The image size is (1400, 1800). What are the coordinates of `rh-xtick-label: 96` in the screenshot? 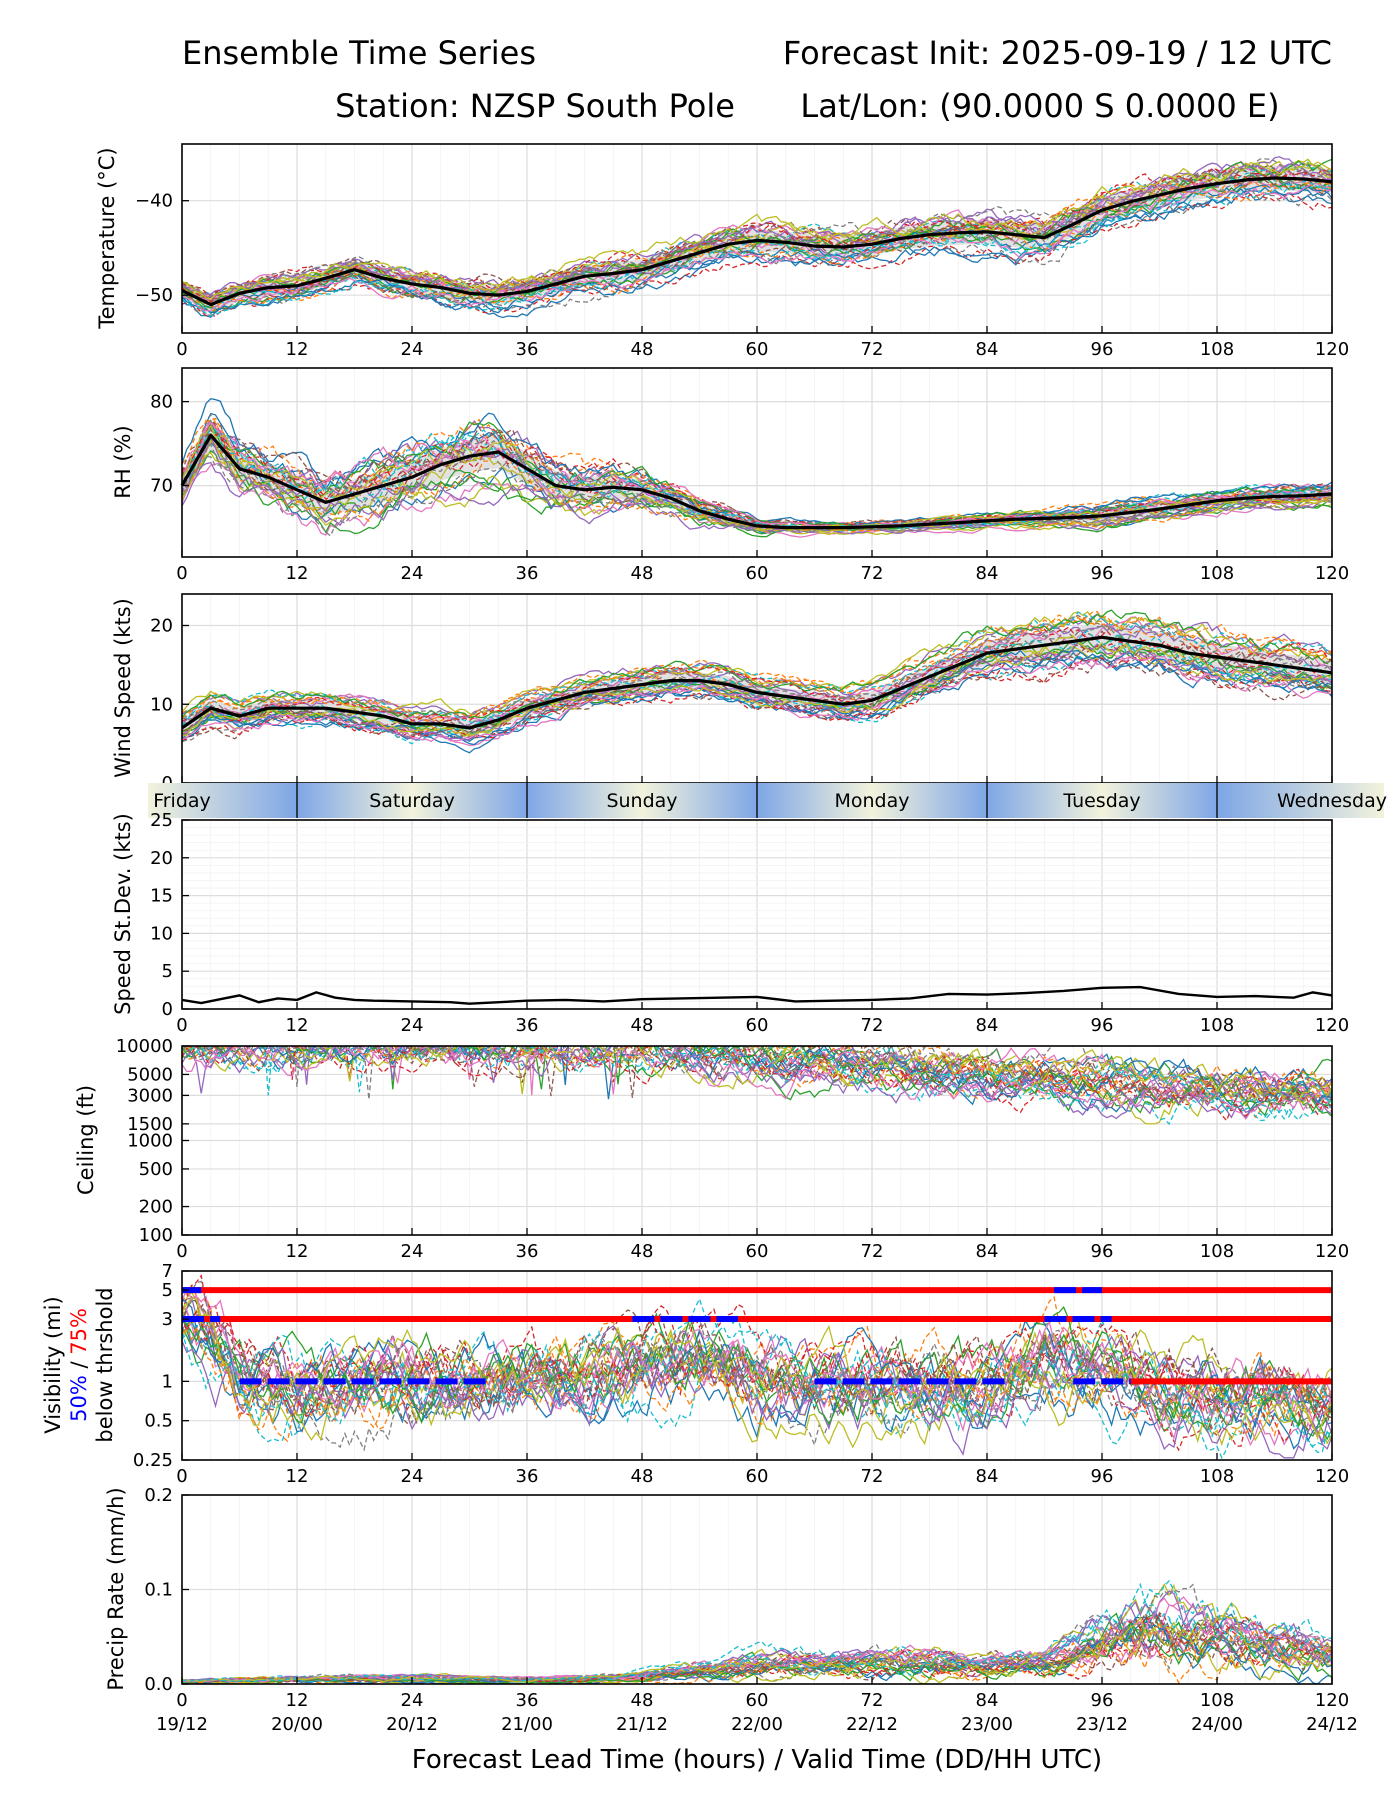 It's located at (1102, 573).